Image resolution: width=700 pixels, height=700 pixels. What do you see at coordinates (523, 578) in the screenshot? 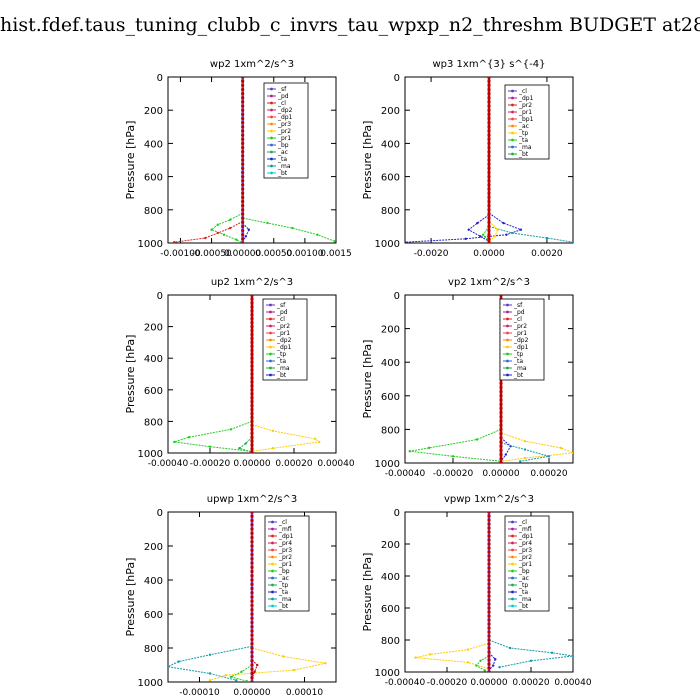
I see `legend-entry: _ac` at bounding box center [523, 578].